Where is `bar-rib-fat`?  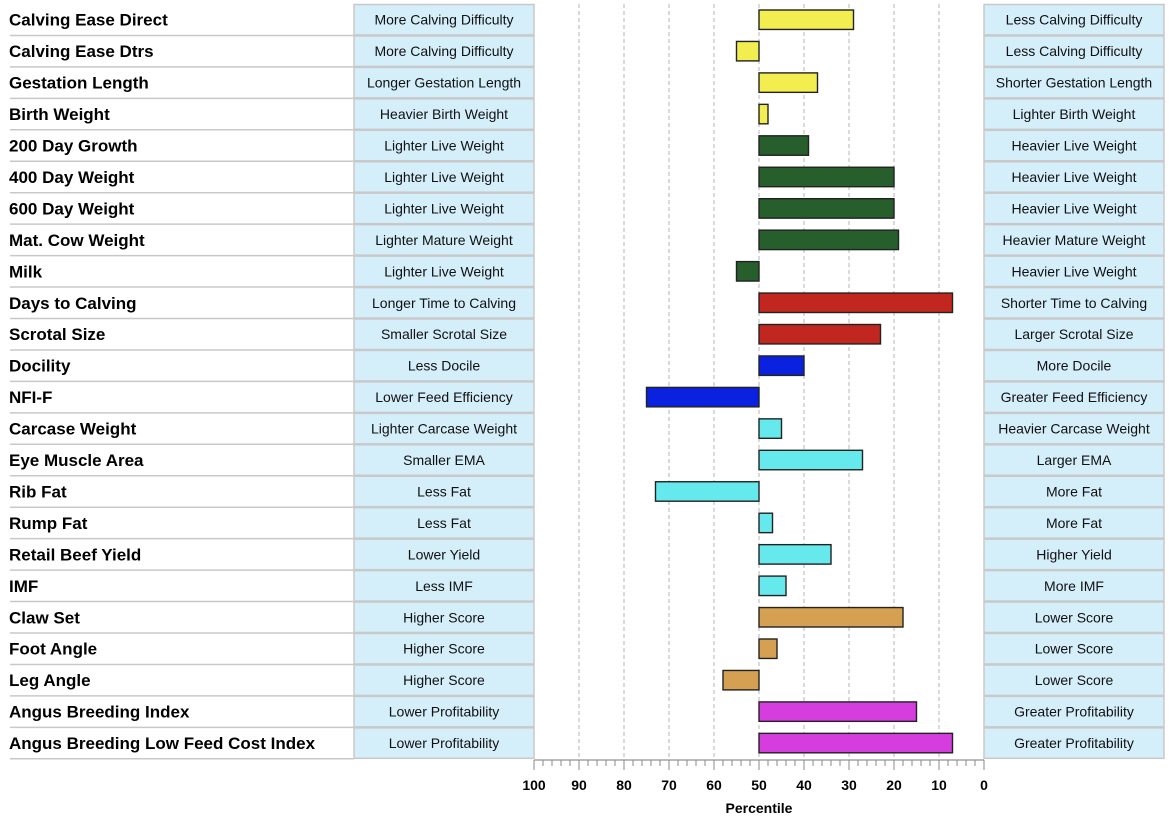 bar-rib-fat is located at coordinates (707, 491).